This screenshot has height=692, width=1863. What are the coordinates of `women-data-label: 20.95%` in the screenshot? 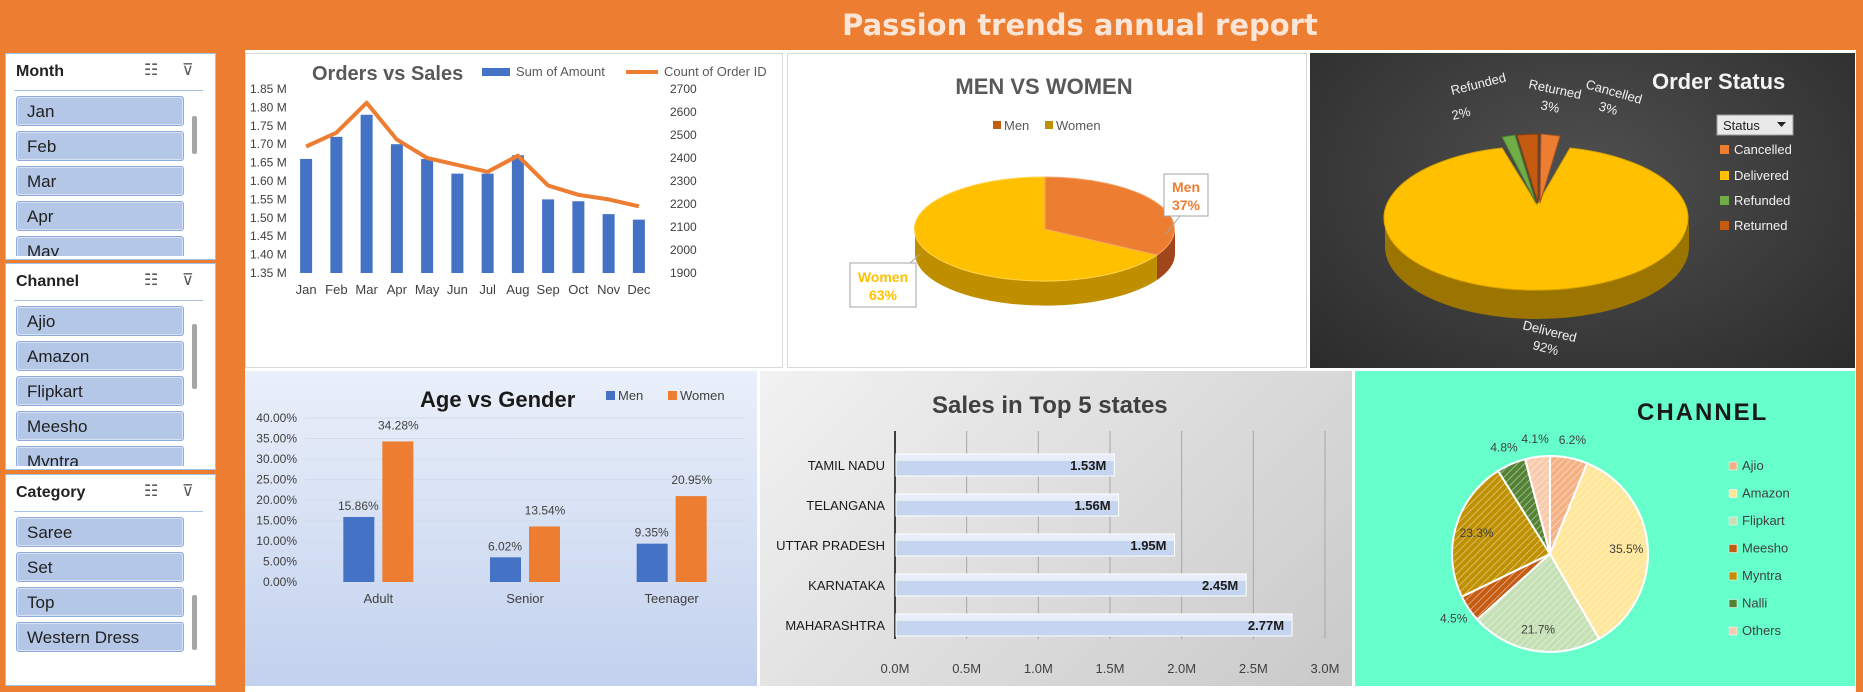 It's located at (691, 480).